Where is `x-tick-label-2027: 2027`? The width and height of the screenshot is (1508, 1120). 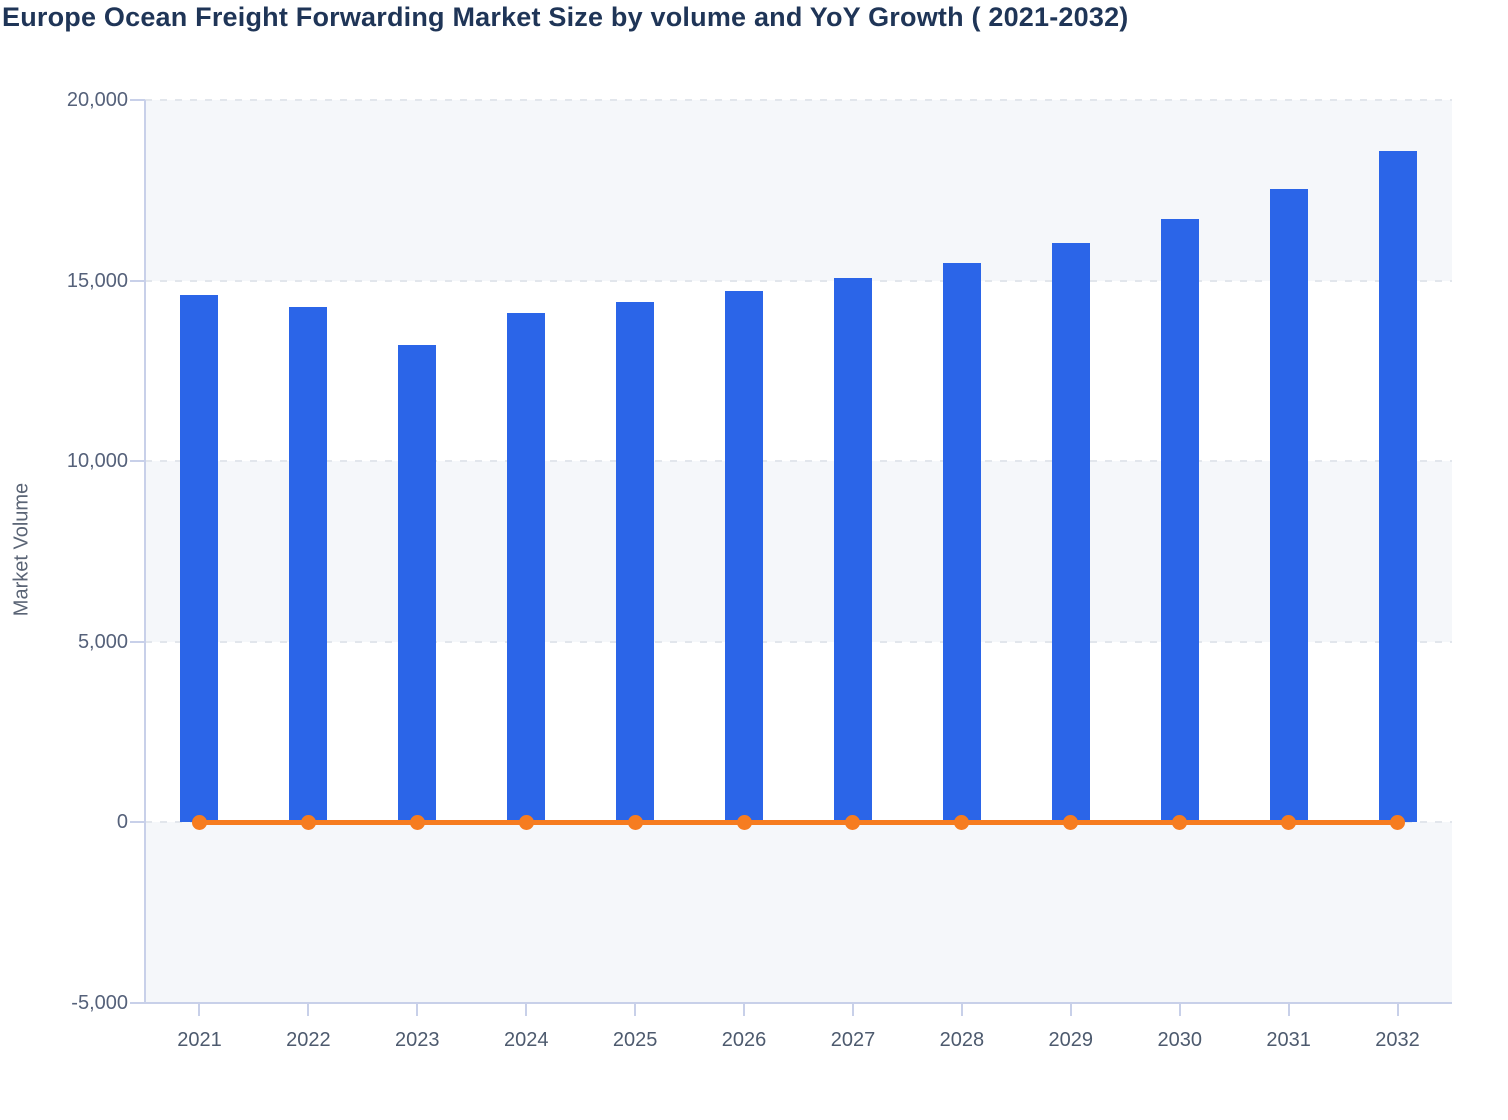 x-tick-label-2027: 2027 is located at coordinates (853, 1040).